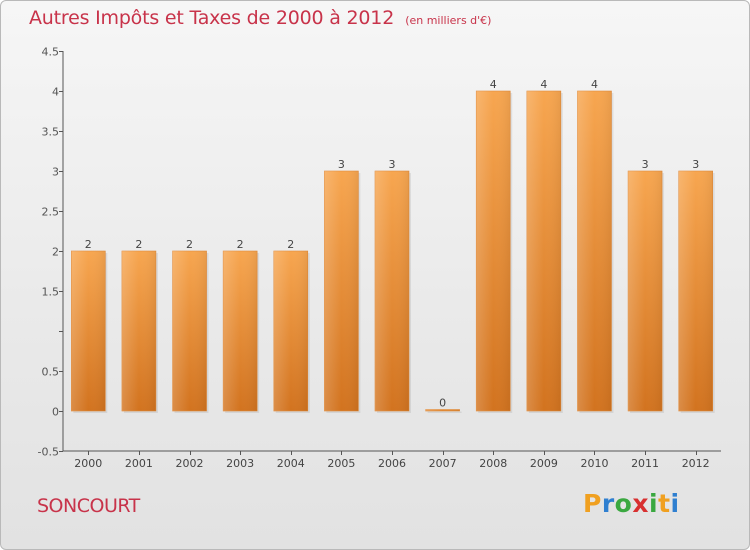 Image resolution: width=750 pixels, height=550 pixels. I want to click on y-tick-label: 4, so click(55, 92).